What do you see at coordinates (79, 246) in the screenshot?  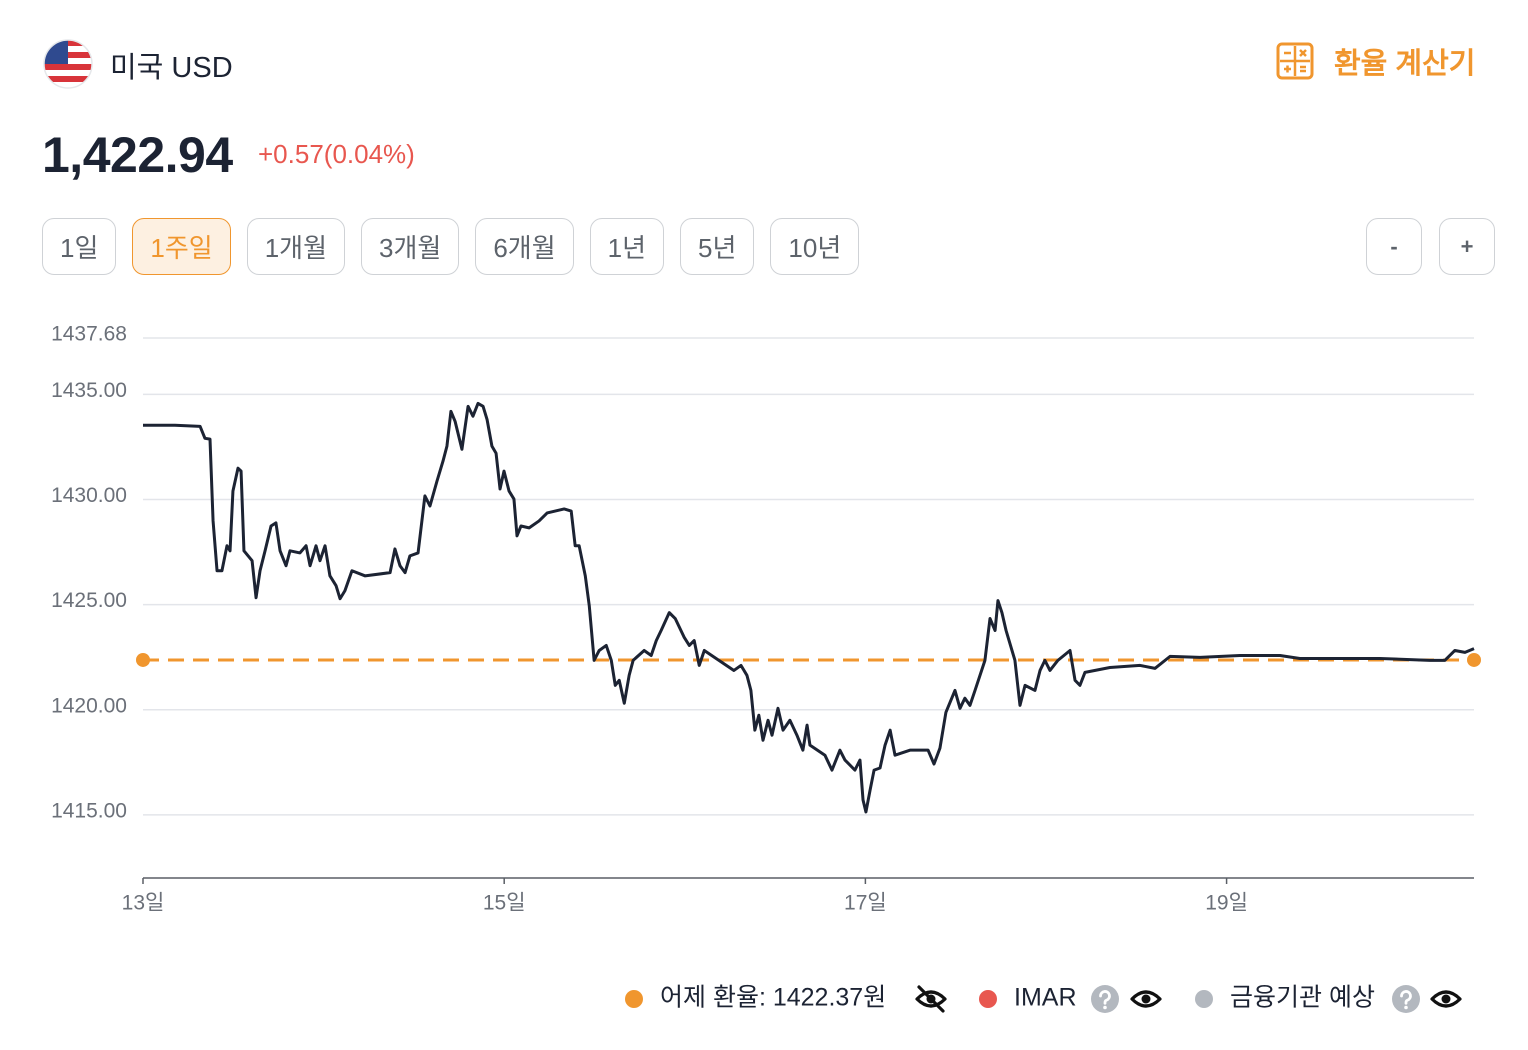 I see `period-button: 1일` at bounding box center [79, 246].